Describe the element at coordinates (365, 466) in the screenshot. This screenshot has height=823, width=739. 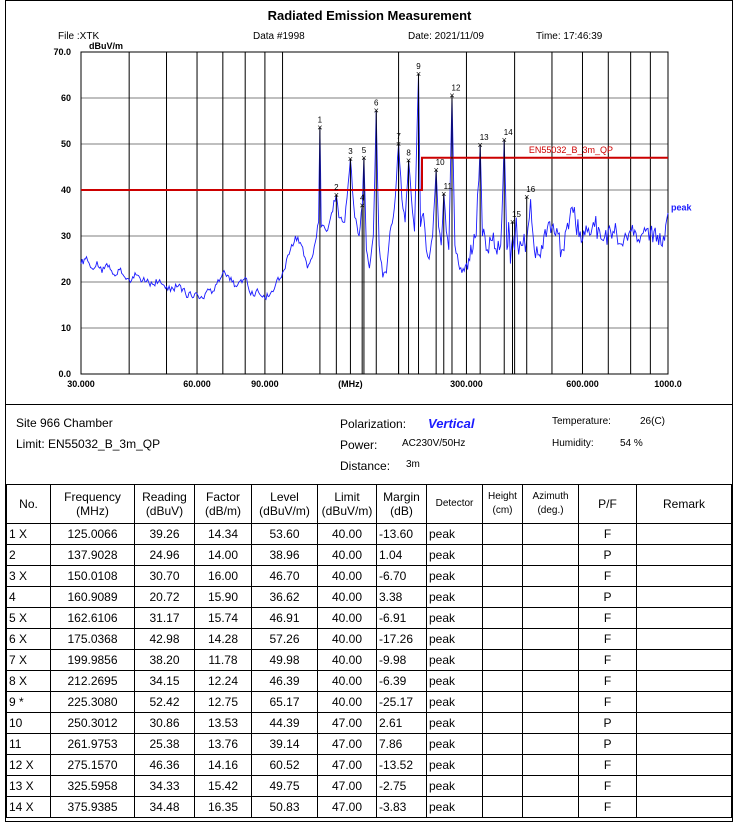
I see `distance-label: Distance:` at that location.